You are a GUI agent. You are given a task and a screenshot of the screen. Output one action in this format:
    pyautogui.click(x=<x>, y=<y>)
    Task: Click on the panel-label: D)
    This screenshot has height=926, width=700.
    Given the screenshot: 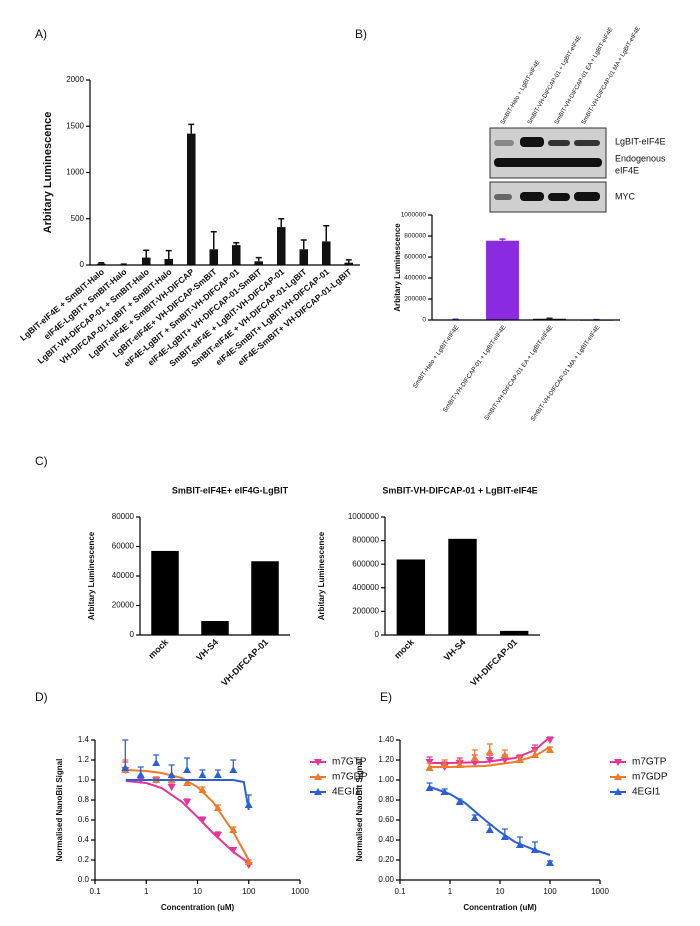 What is the action you would take?
    pyautogui.click(x=41, y=697)
    